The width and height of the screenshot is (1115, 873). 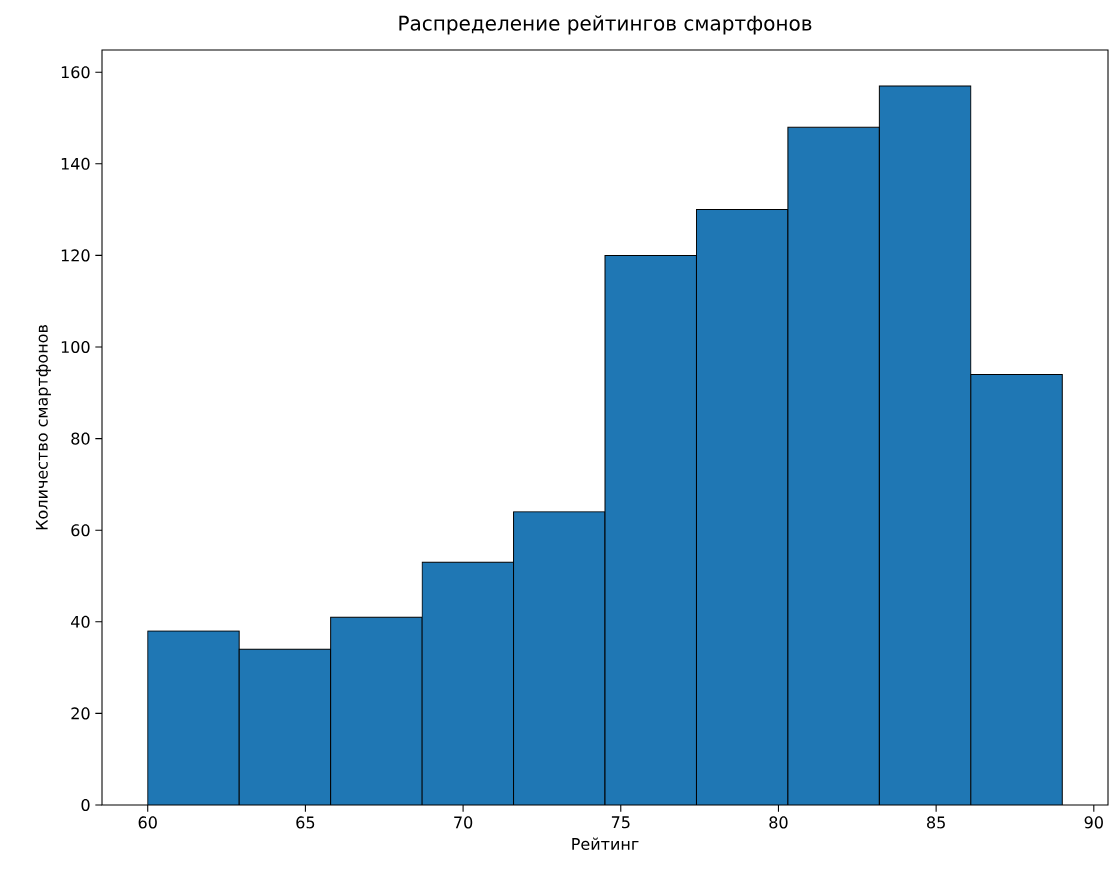 I want to click on x-tick-label: 85, so click(x=936, y=822).